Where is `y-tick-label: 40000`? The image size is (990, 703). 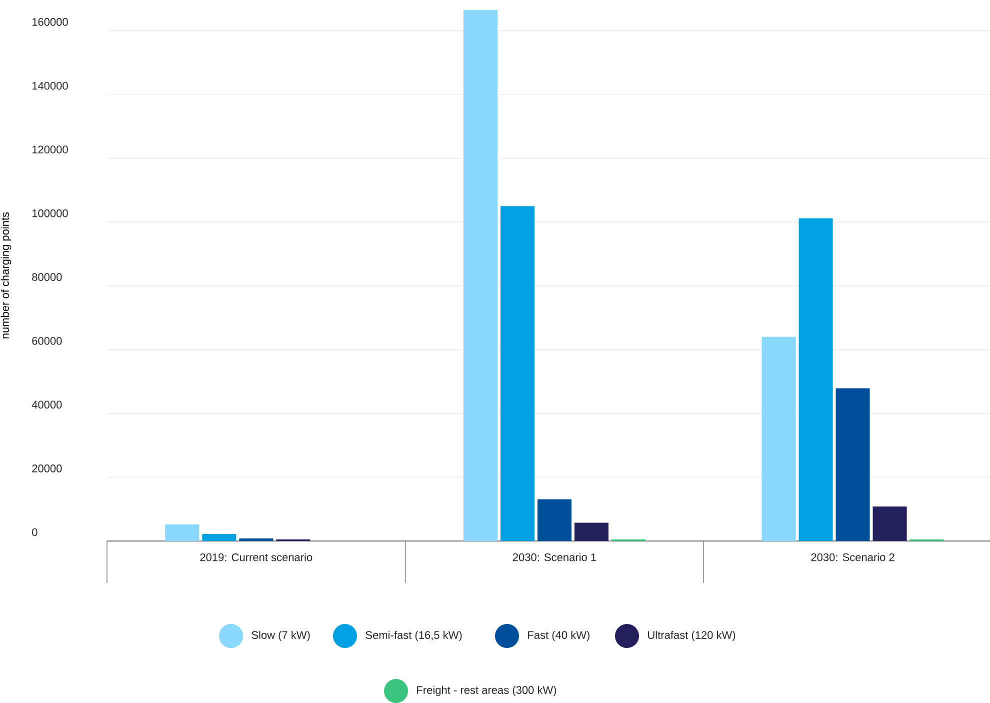
y-tick-label: 40000 is located at coordinates (47, 404).